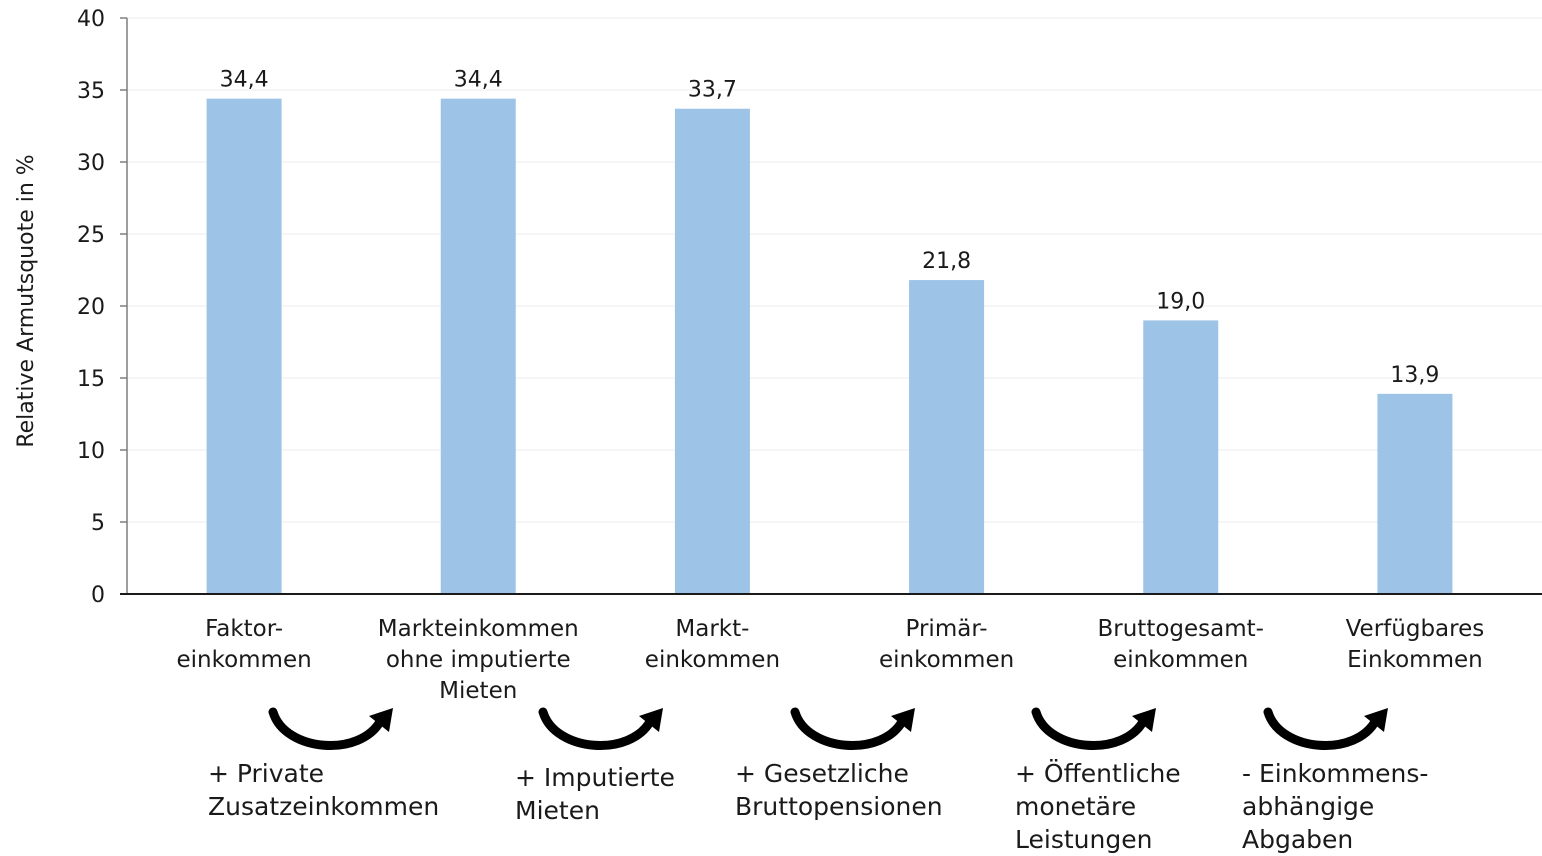  I want to click on y-tick-label: 30, so click(91, 163).